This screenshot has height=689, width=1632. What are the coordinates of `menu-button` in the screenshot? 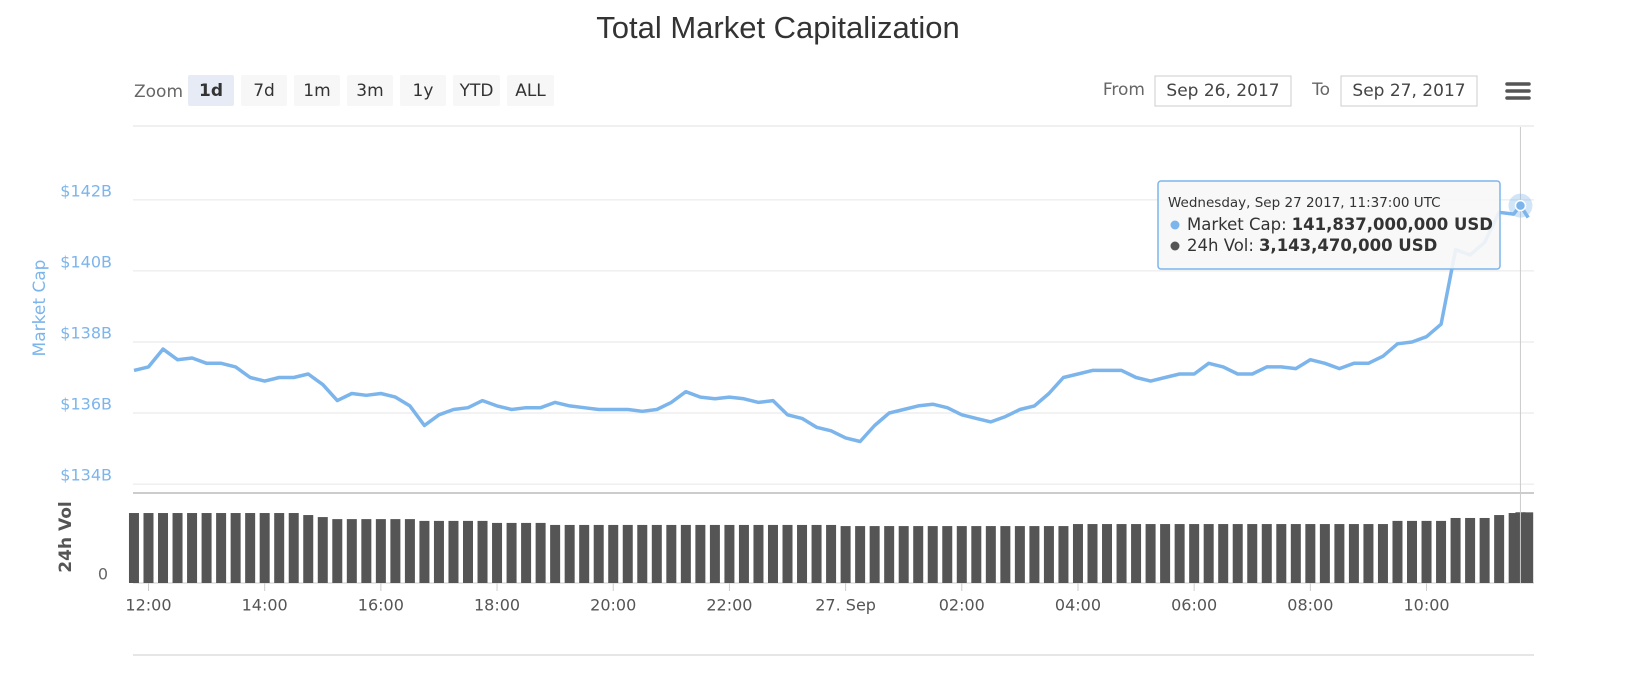 It's located at (1518, 91).